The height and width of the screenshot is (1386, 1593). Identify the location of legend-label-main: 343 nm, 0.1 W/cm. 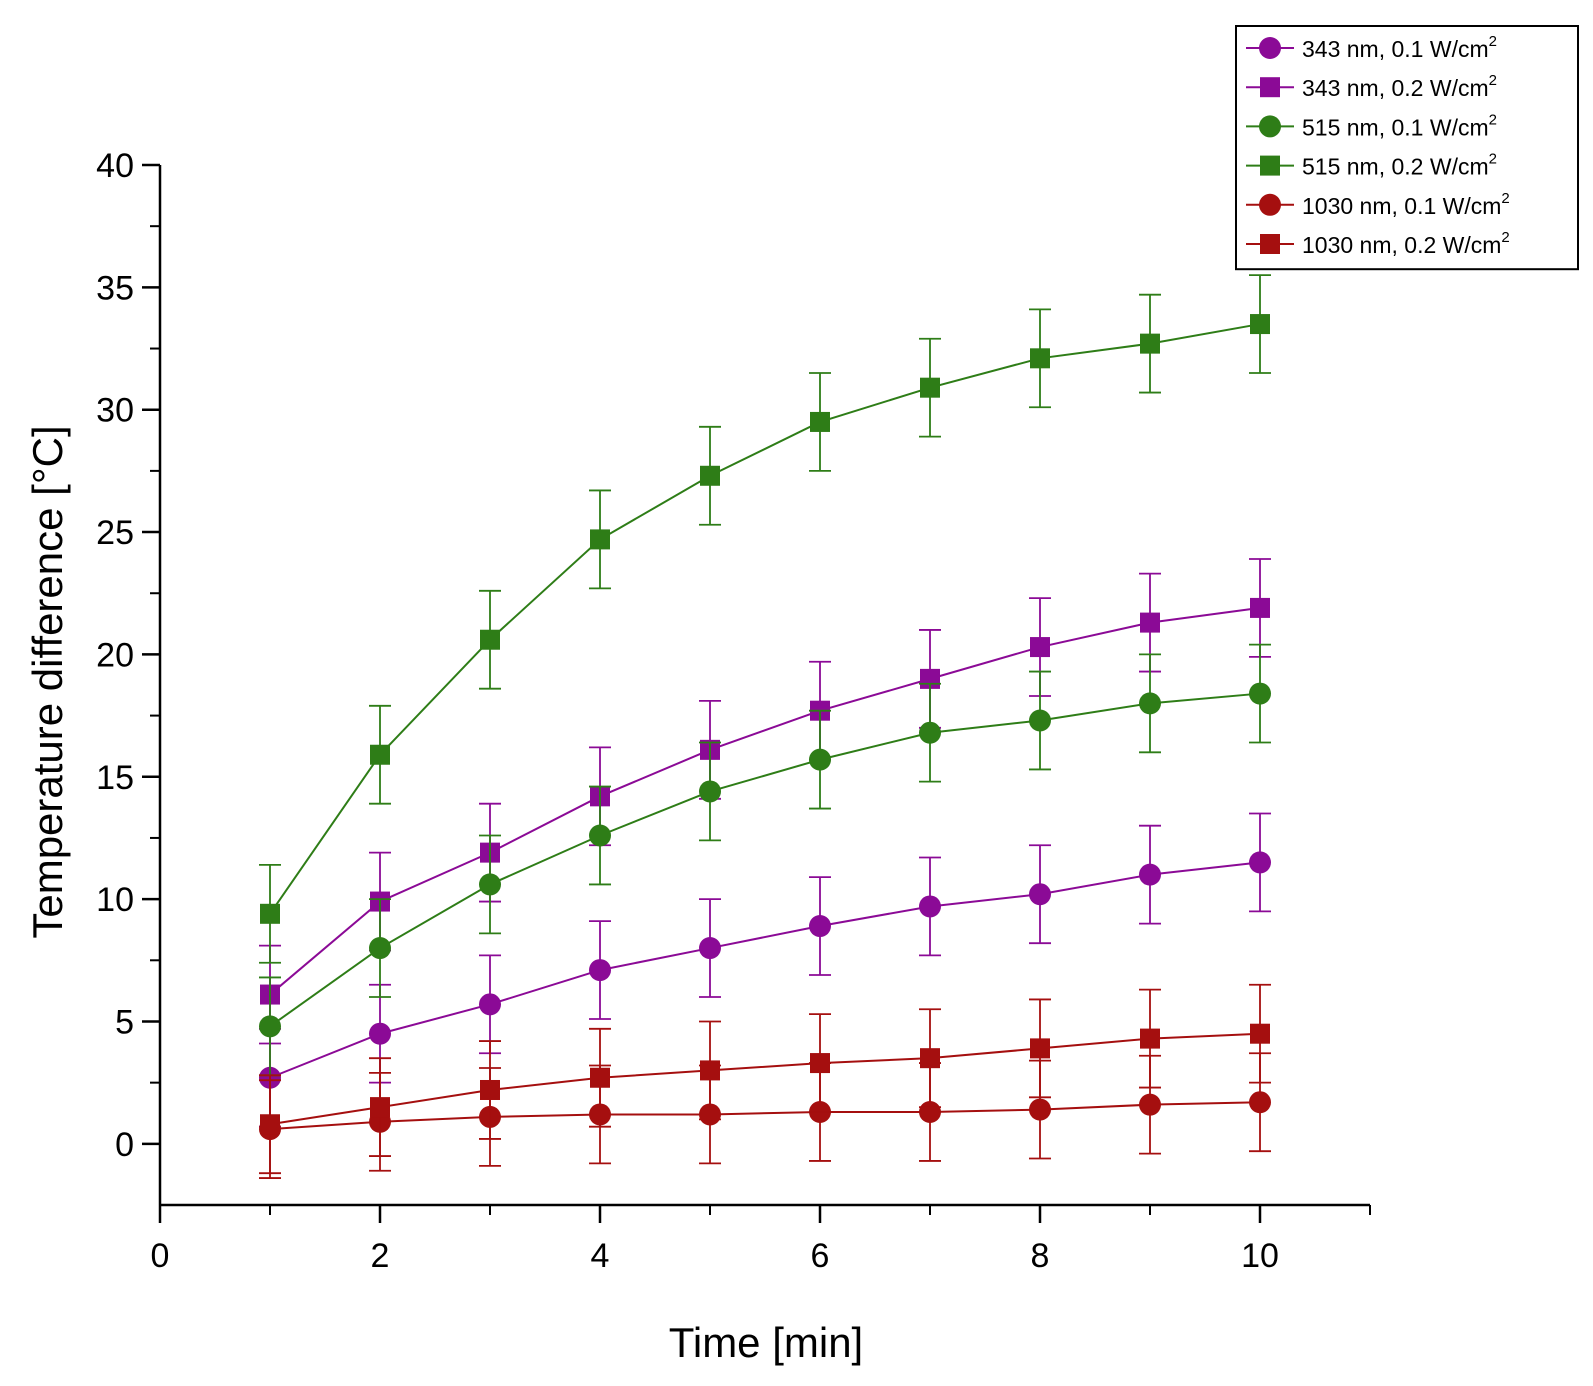
(1395, 49).